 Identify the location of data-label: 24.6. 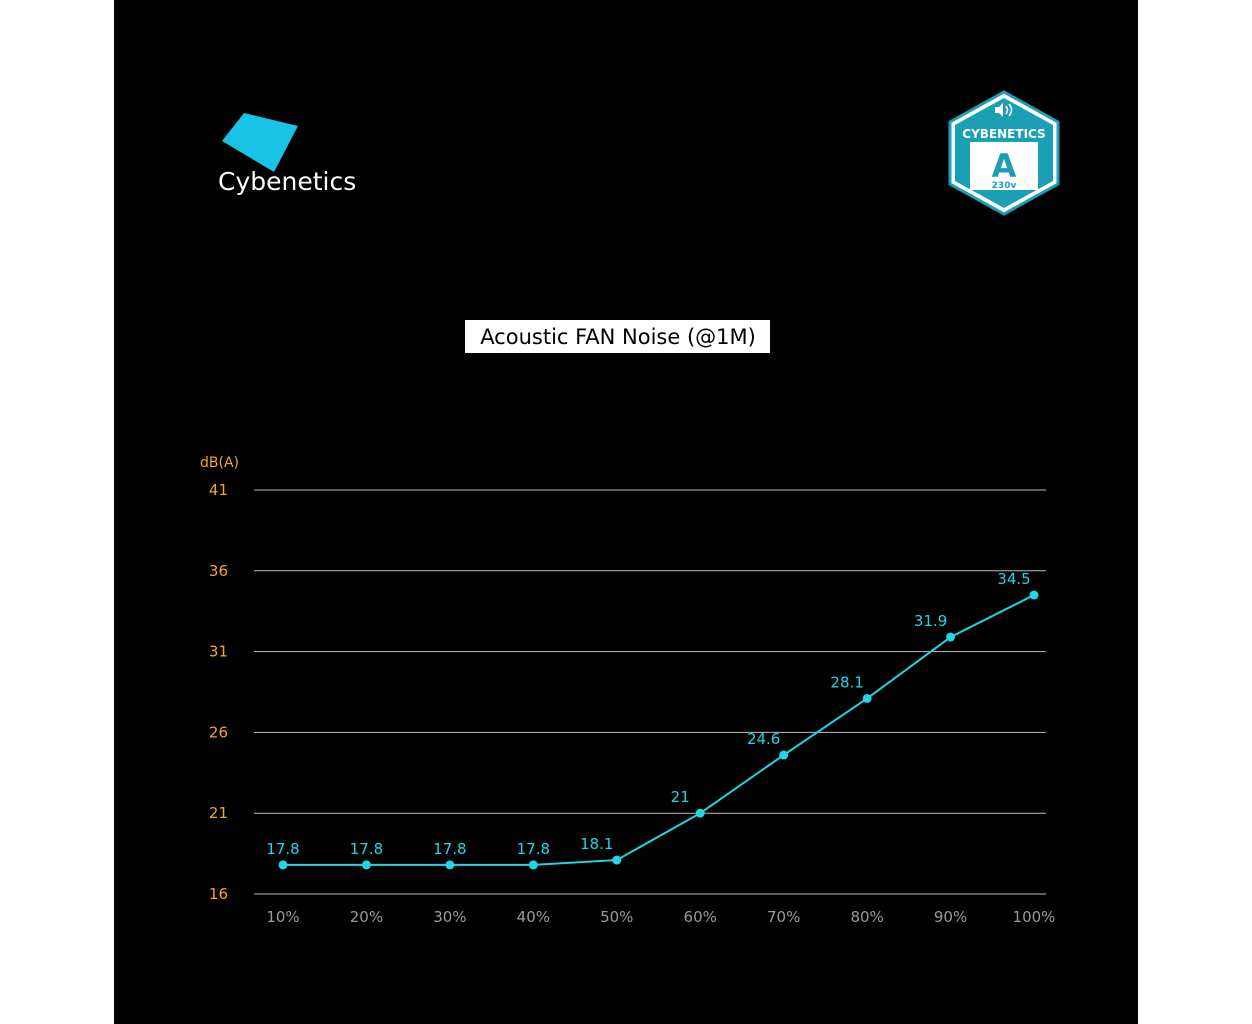
(763, 739).